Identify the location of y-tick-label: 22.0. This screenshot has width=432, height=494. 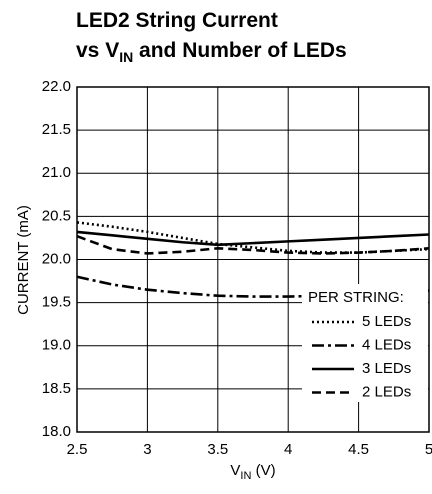
(56, 86).